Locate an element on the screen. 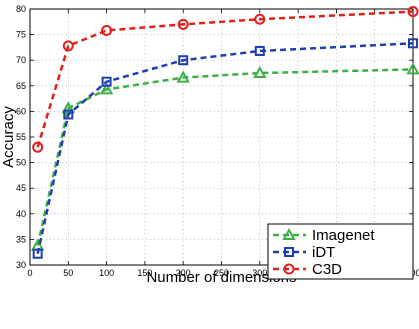 The image size is (419, 329). y-tick-label: 60 is located at coordinates (21, 111).